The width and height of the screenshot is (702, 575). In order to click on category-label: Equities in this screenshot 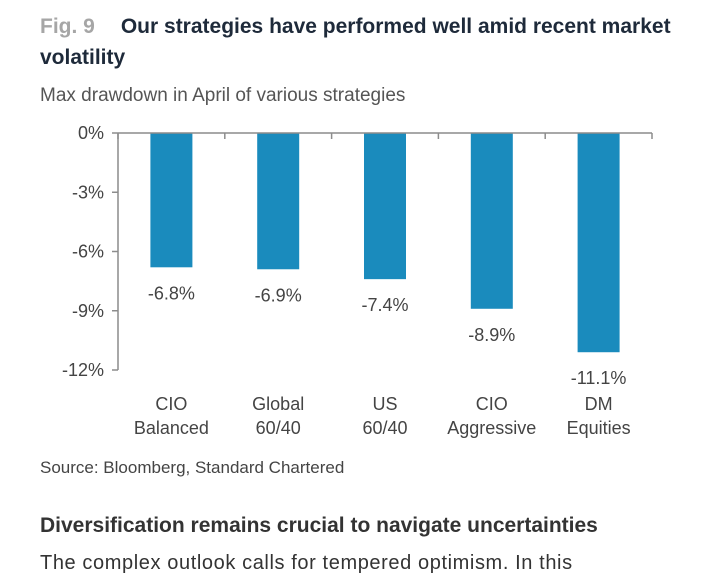, I will do `click(599, 428)`.